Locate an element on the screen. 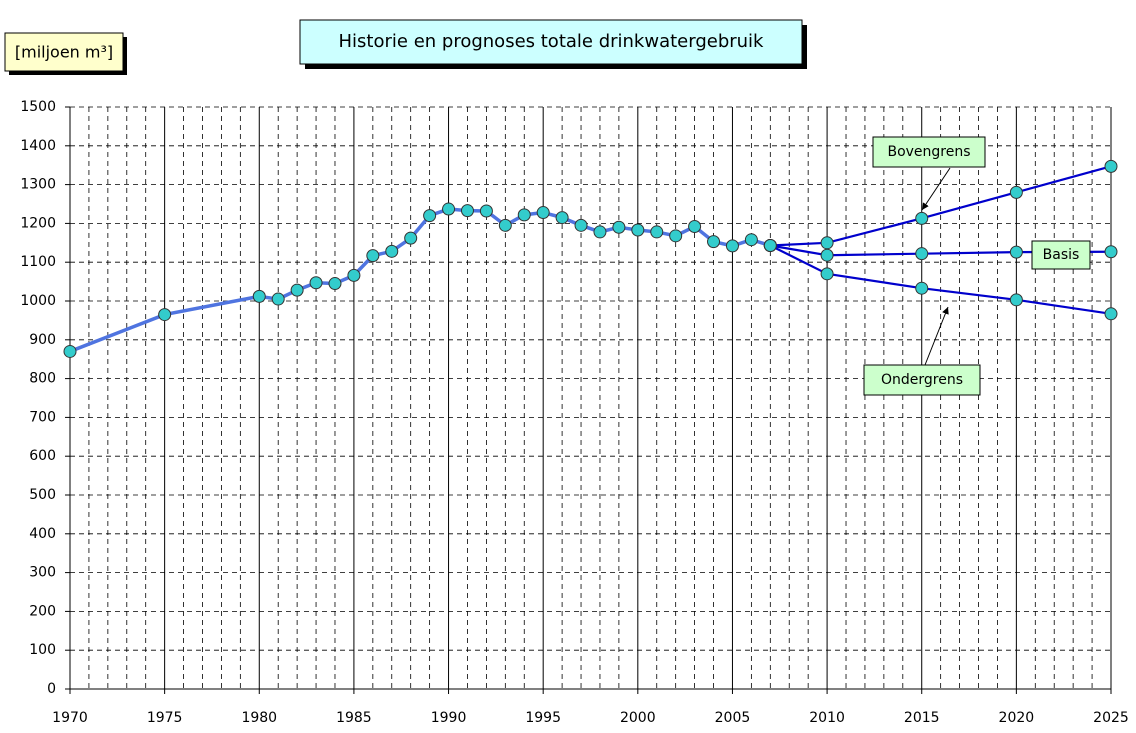  y-tick-label: 300 is located at coordinates (42, 573).